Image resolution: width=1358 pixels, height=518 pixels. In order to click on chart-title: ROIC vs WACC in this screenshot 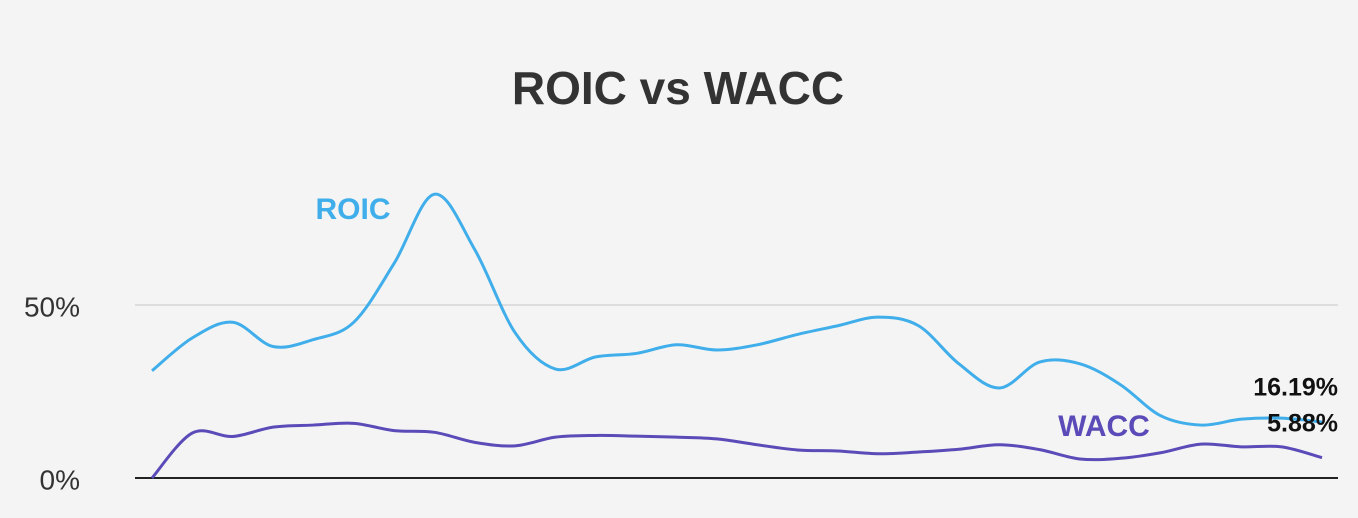, I will do `click(678, 88)`.